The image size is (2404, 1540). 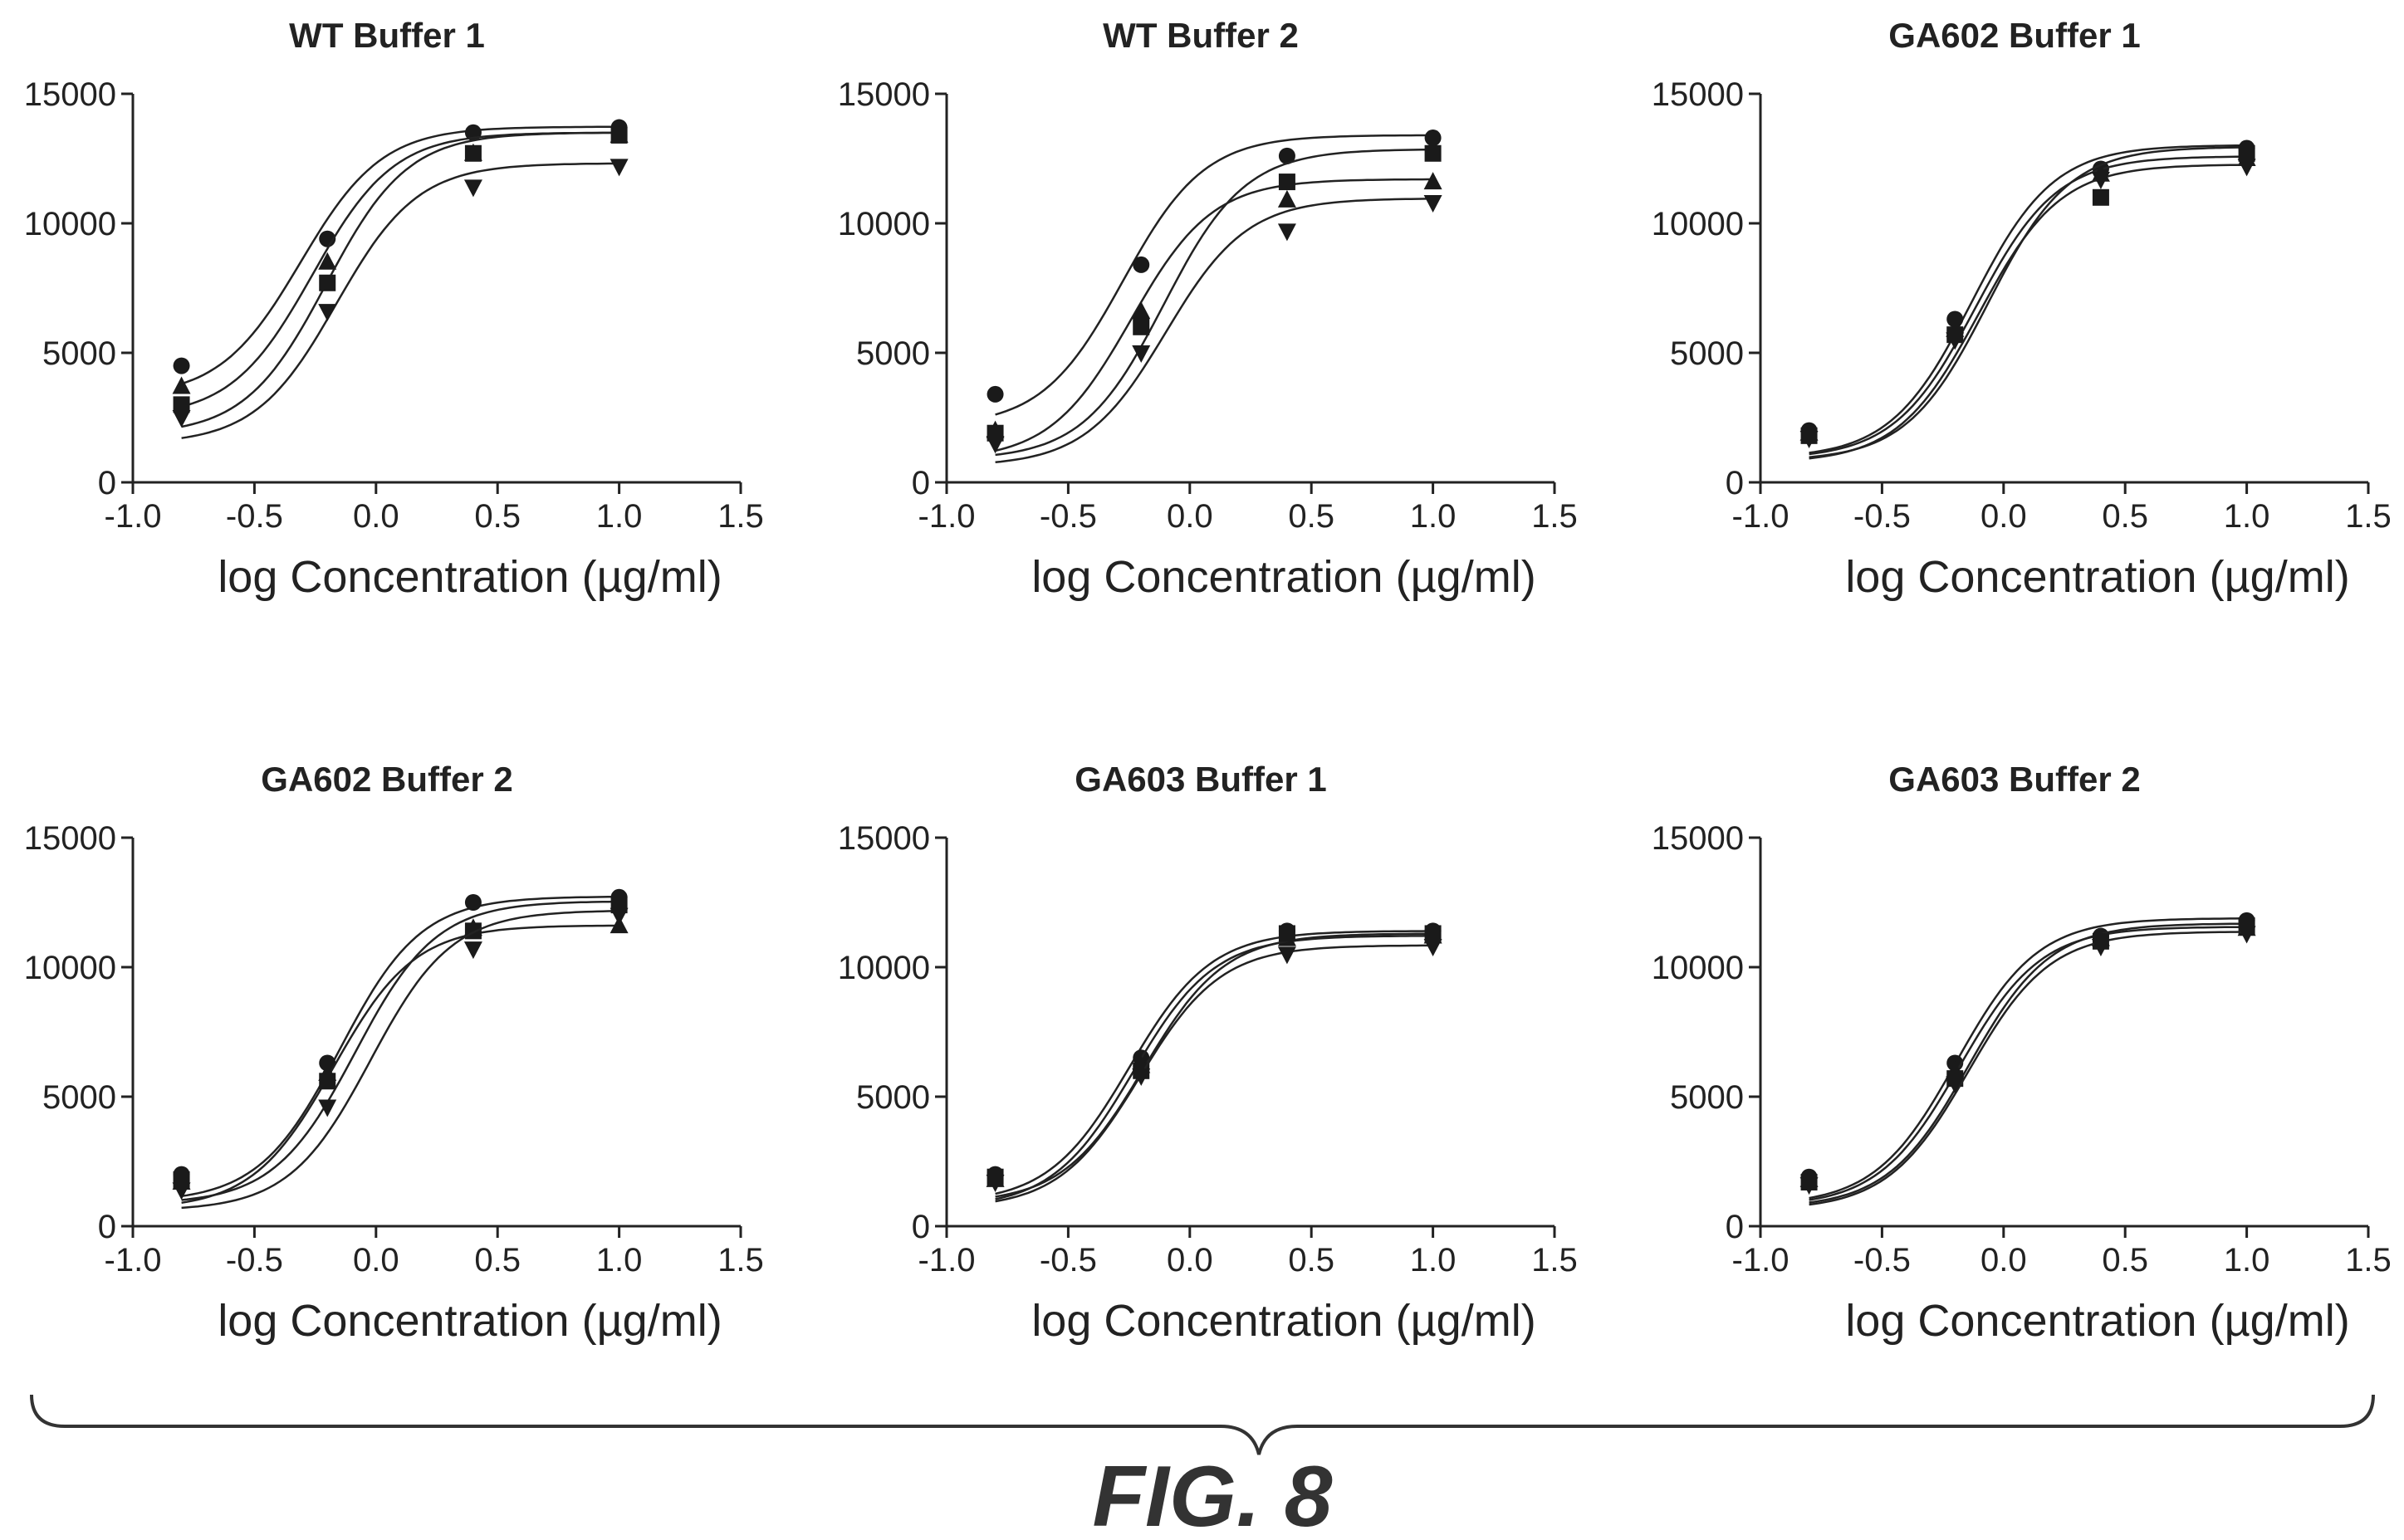 What do you see at coordinates (1200, 780) in the screenshot?
I see `chart-title: GA603 Buffer 1` at bounding box center [1200, 780].